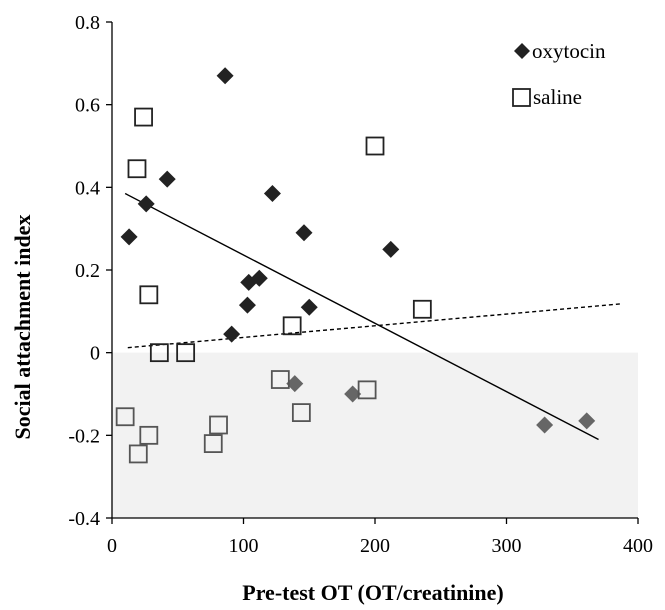 The image size is (665, 610). What do you see at coordinates (95, 354) in the screenshot?
I see `y-tick-label: 0` at bounding box center [95, 354].